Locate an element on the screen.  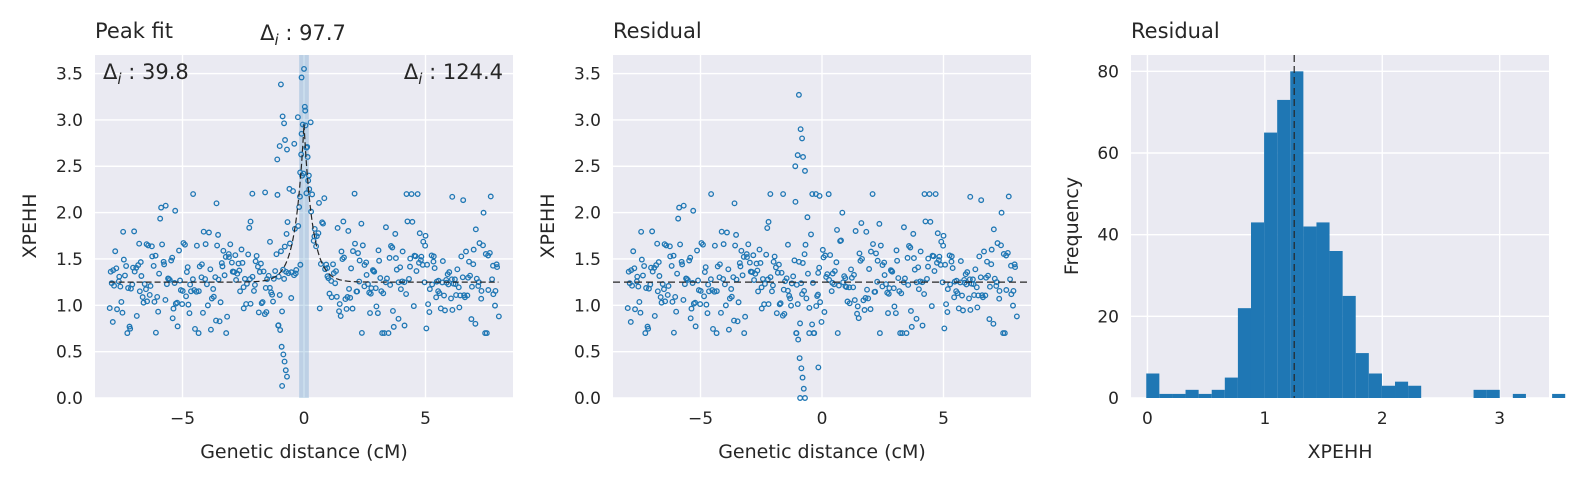
x-tick-label: 1 is located at coordinates (1264, 419).